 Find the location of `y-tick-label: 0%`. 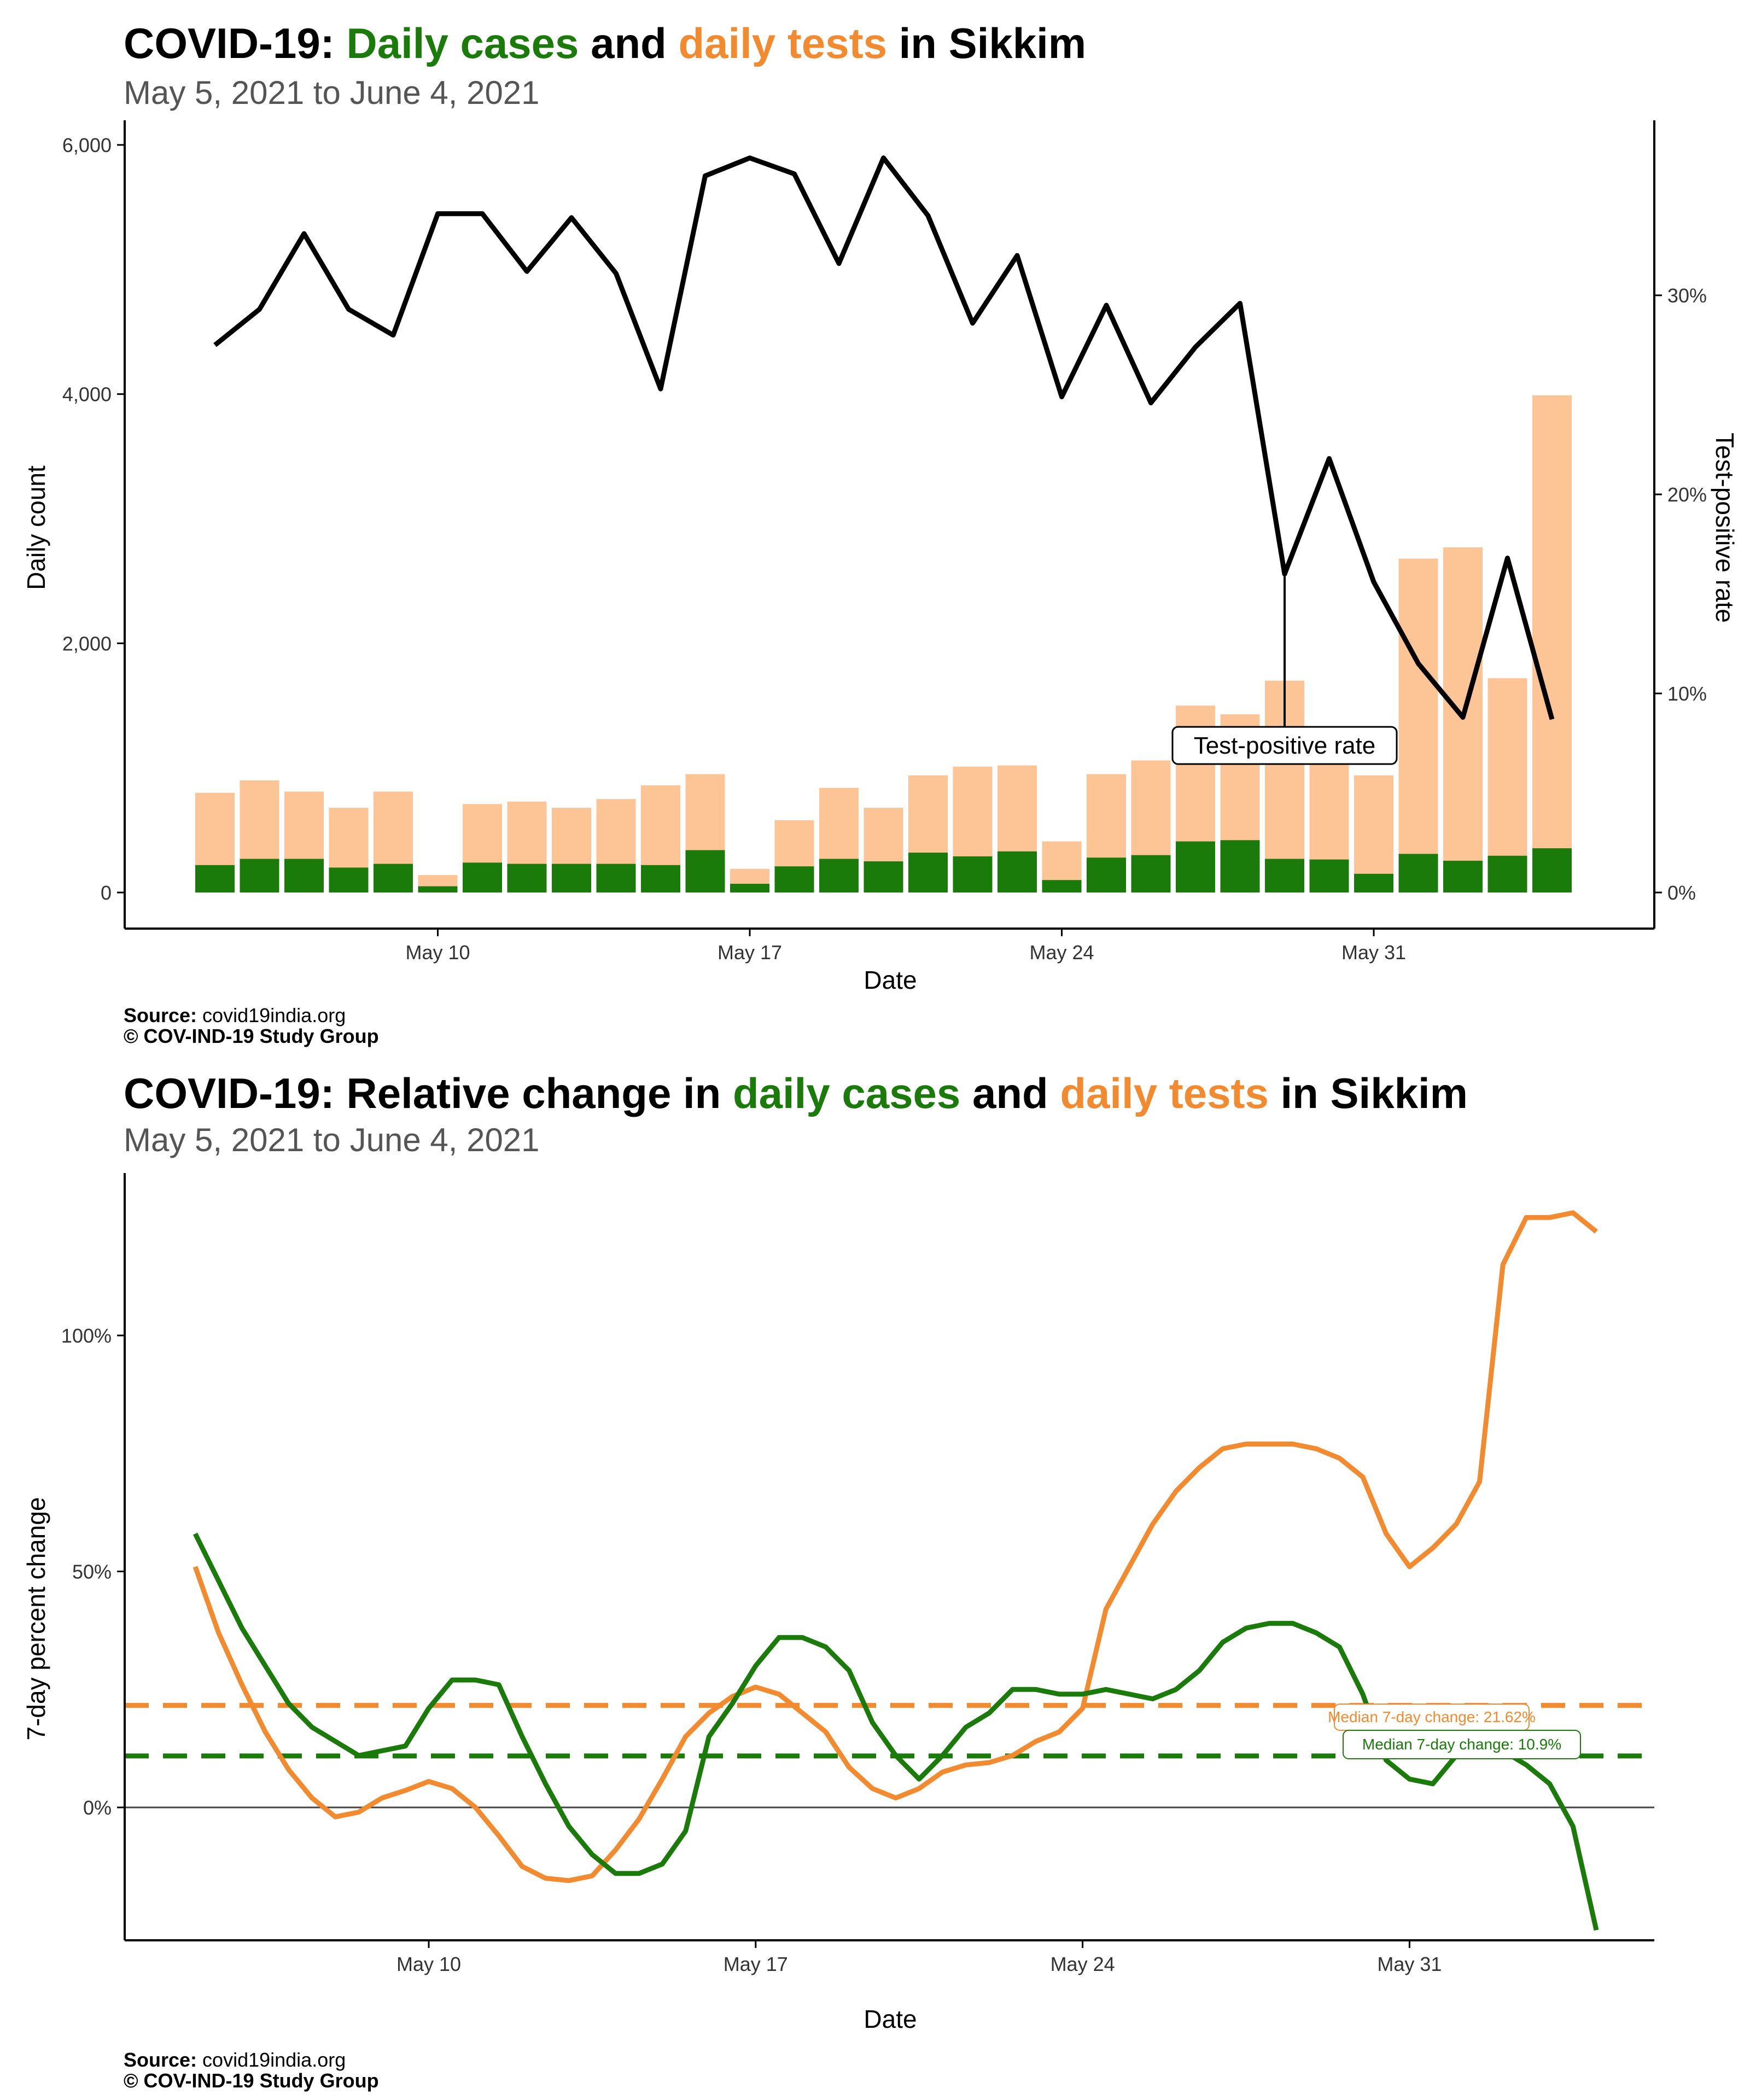

y-tick-label: 0% is located at coordinates (97, 1807).